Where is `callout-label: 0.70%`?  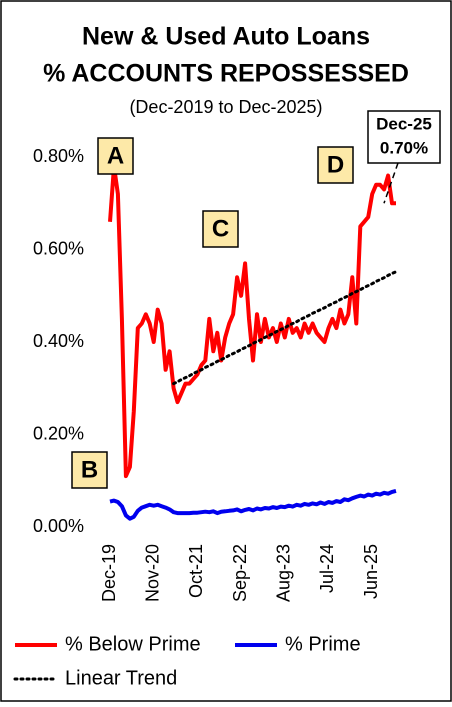 callout-label: 0.70% is located at coordinates (404, 147).